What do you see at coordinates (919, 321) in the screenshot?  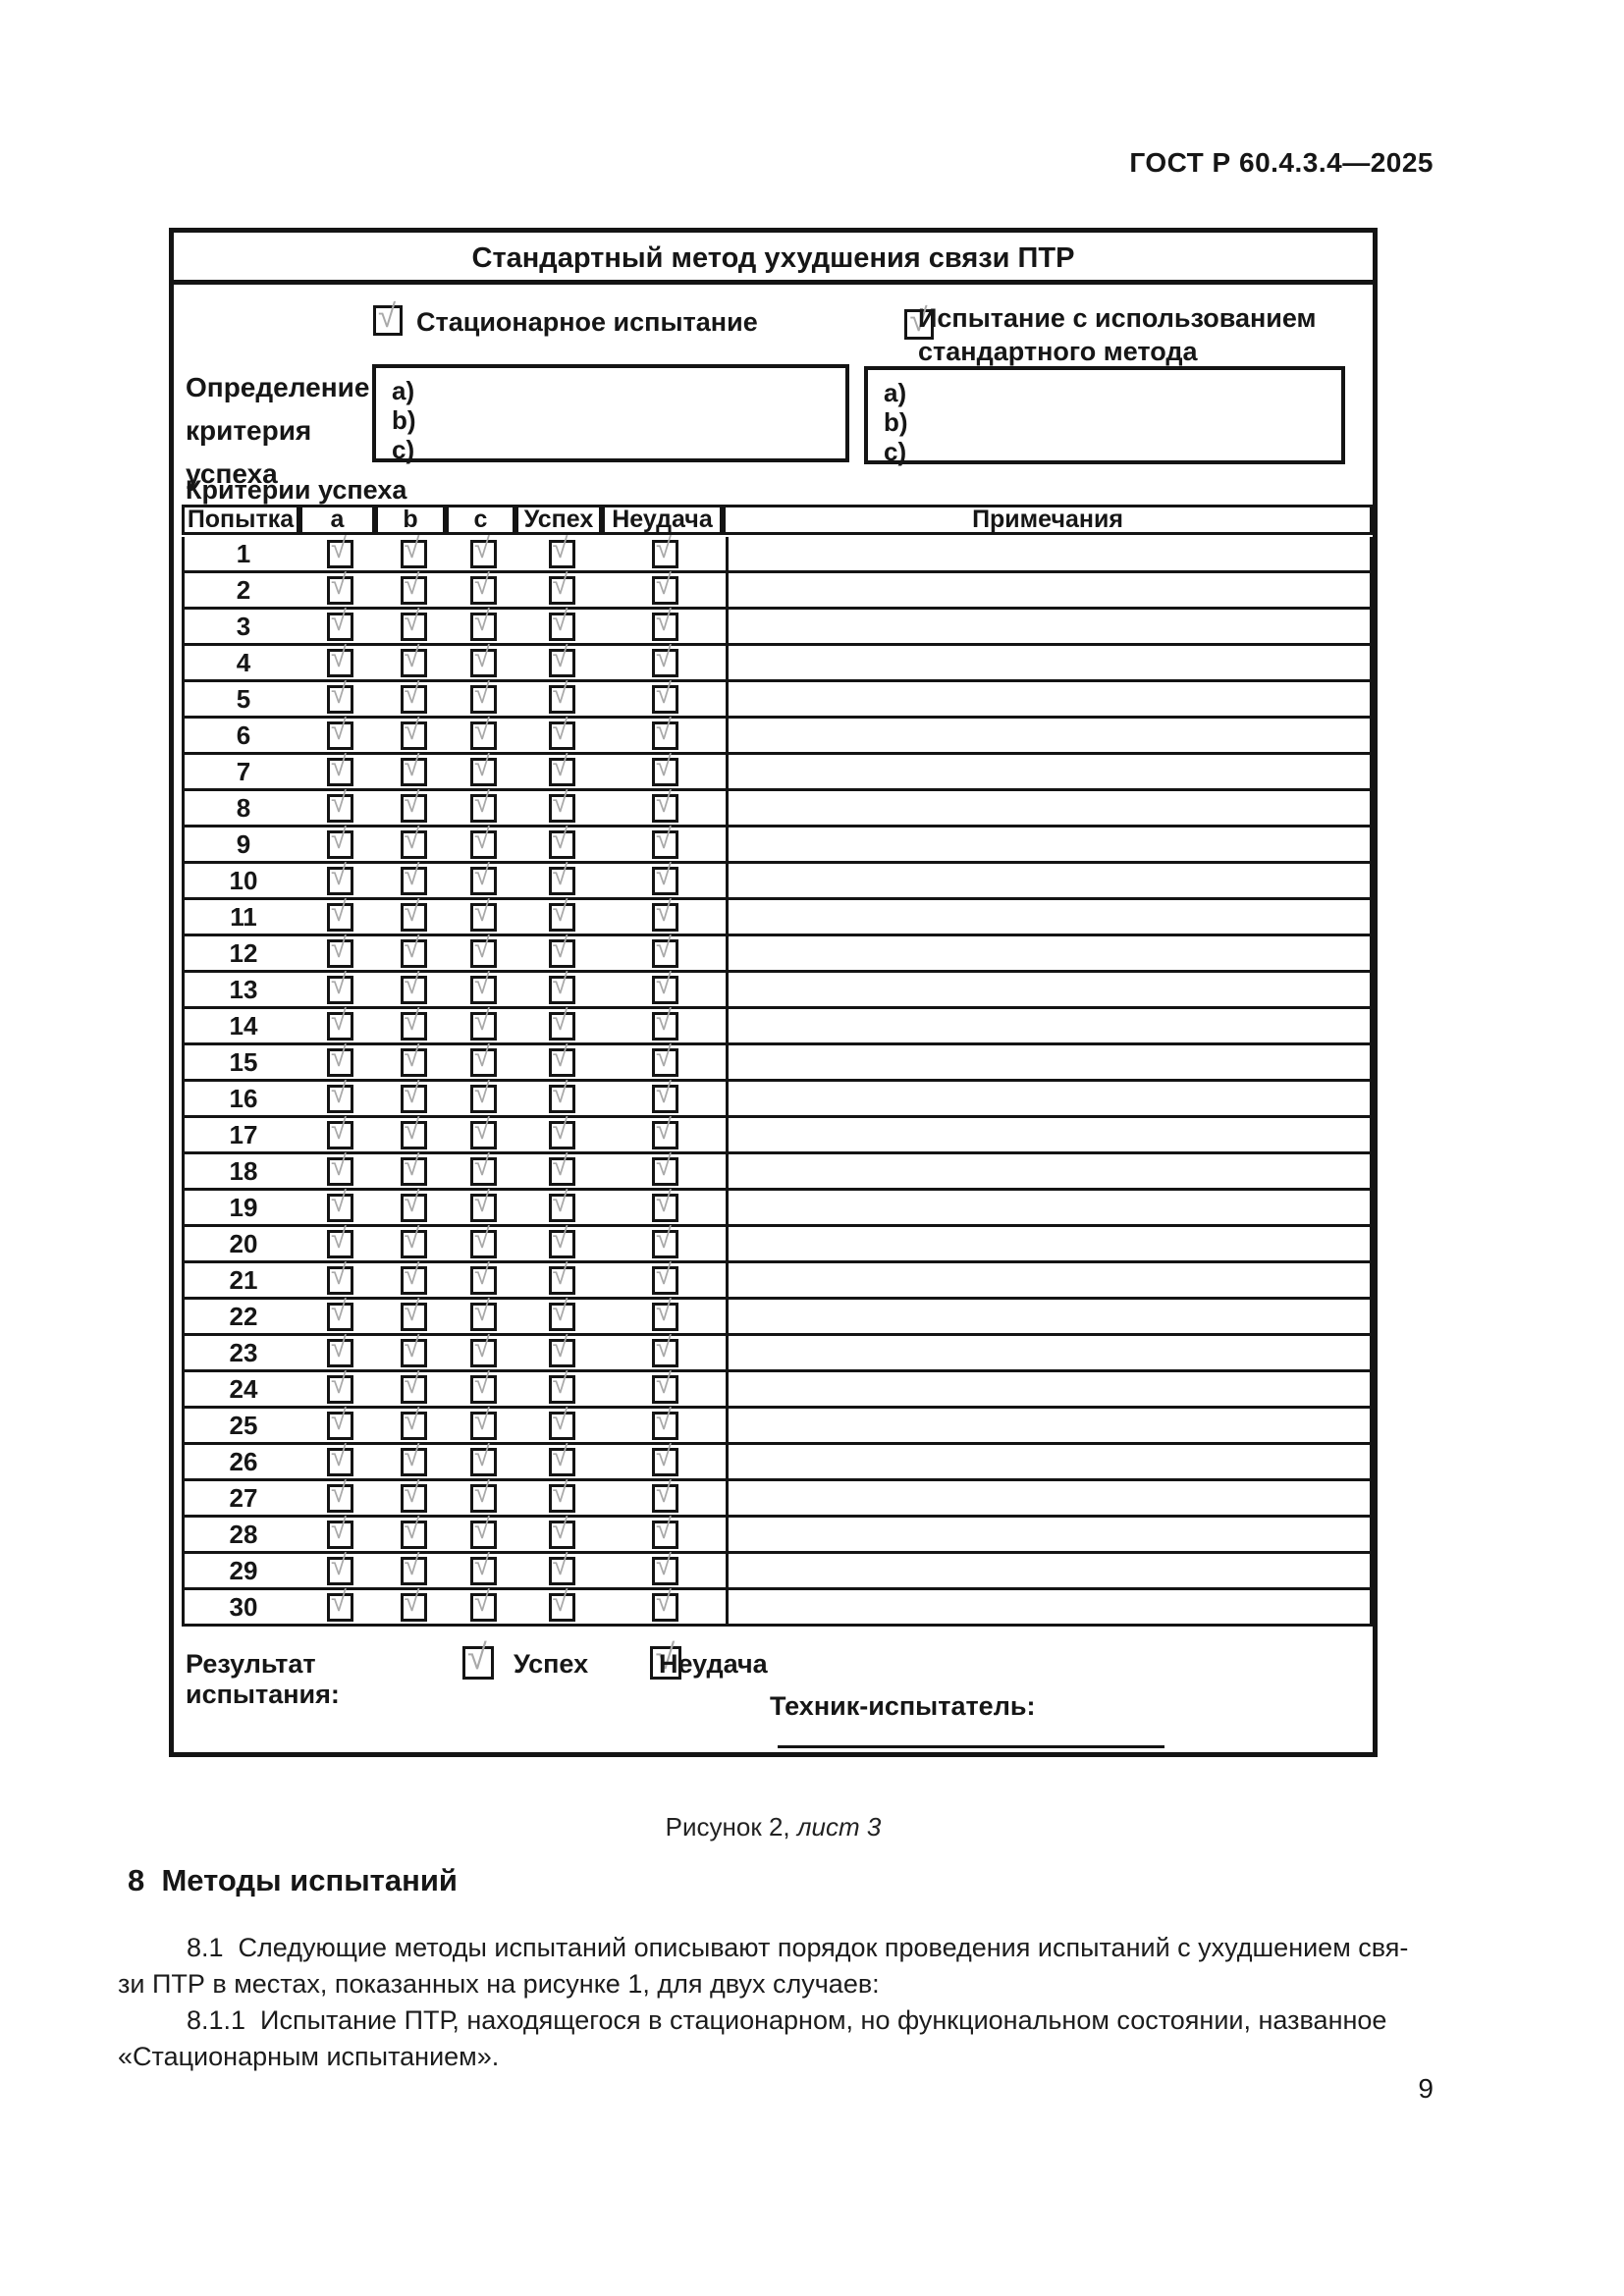 I see `standard-method-test-checkbox: √` at bounding box center [919, 321].